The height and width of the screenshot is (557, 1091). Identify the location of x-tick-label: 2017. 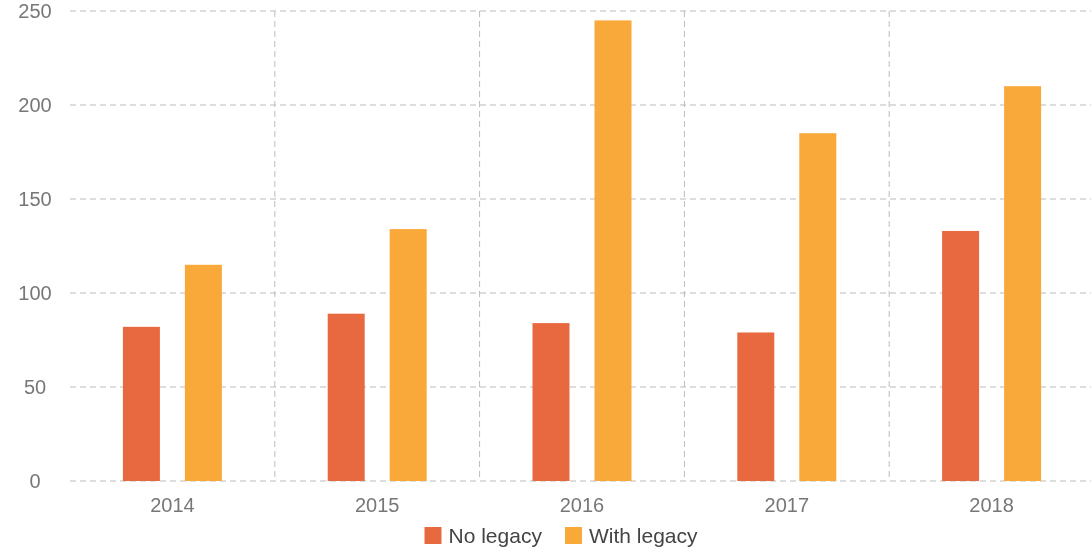
(787, 505).